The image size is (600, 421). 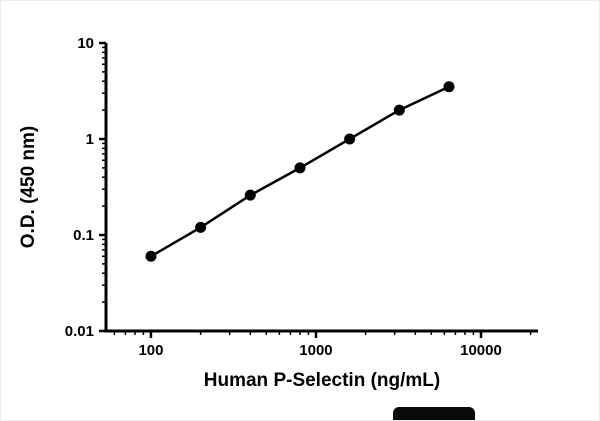 I want to click on y-tick-label: 0.01, so click(x=79, y=331).